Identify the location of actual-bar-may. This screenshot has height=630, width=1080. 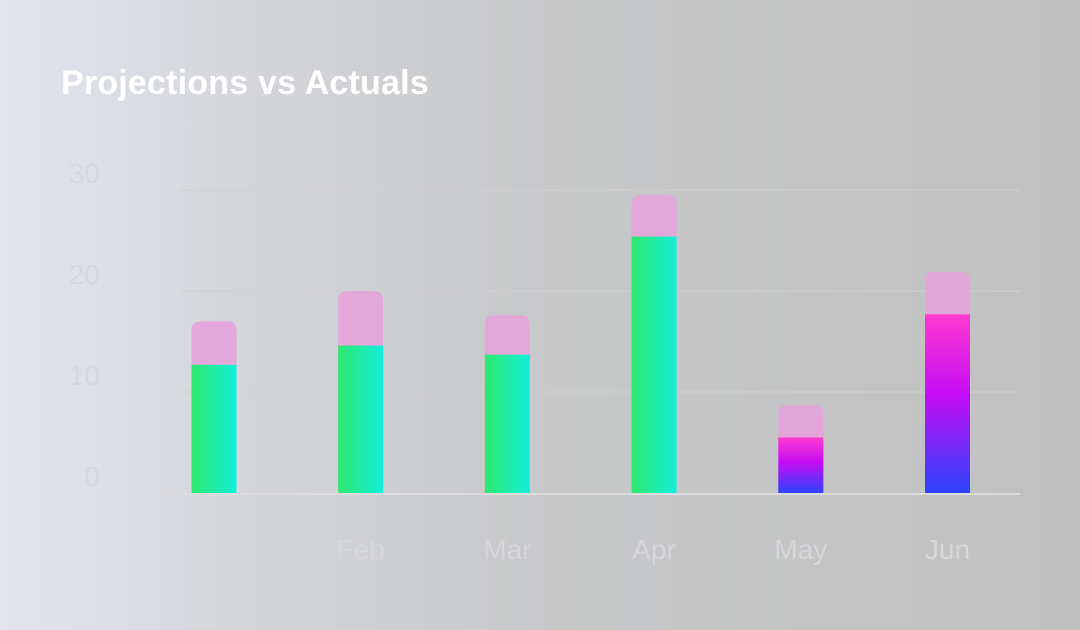
(801, 465).